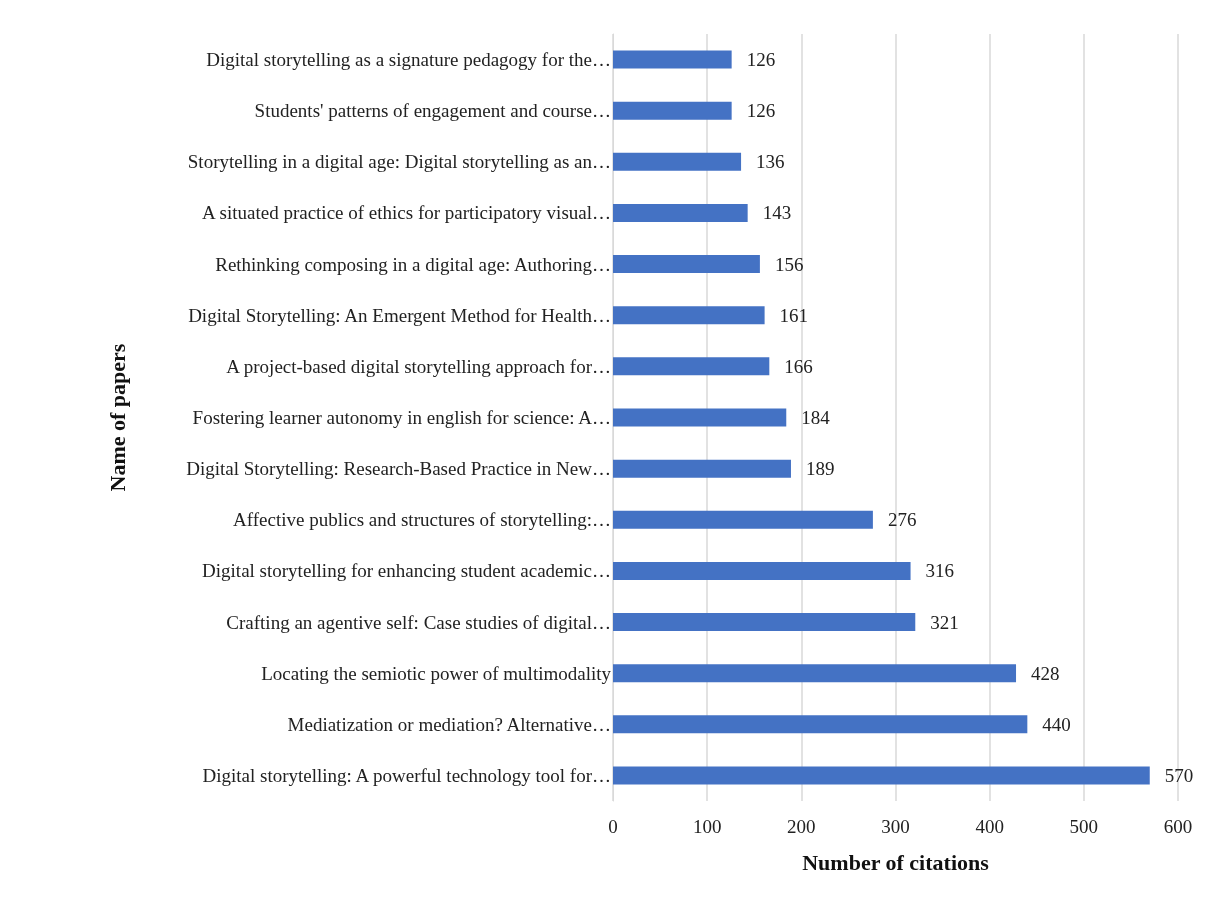 This screenshot has width=1215, height=909. Describe the element at coordinates (816, 417) in the screenshot. I see `data-label: 184` at that location.